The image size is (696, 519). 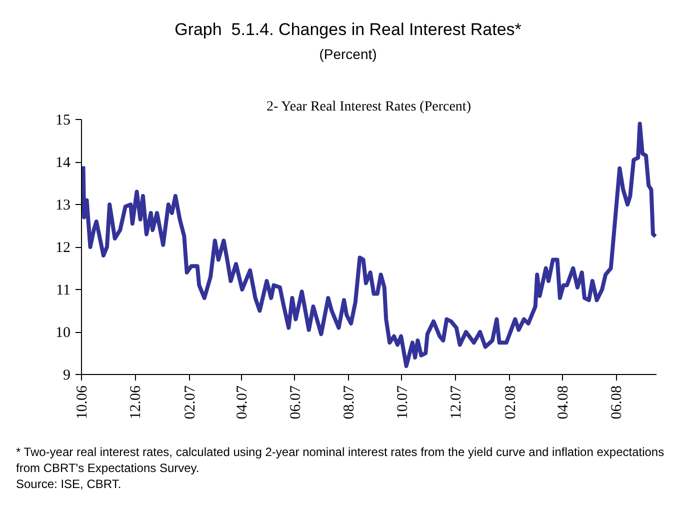 I want to click on x-tick-label: 02.08, so click(x=510, y=403).